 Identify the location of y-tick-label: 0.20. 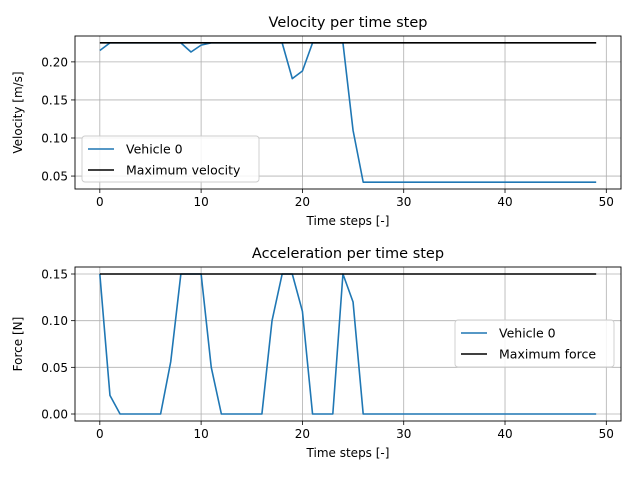
(54, 62).